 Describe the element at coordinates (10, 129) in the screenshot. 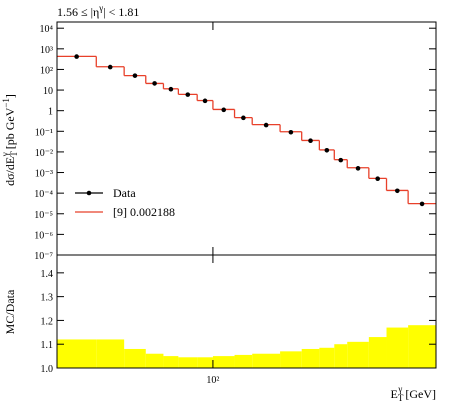

I see `label-part: [pb GeV` at that location.